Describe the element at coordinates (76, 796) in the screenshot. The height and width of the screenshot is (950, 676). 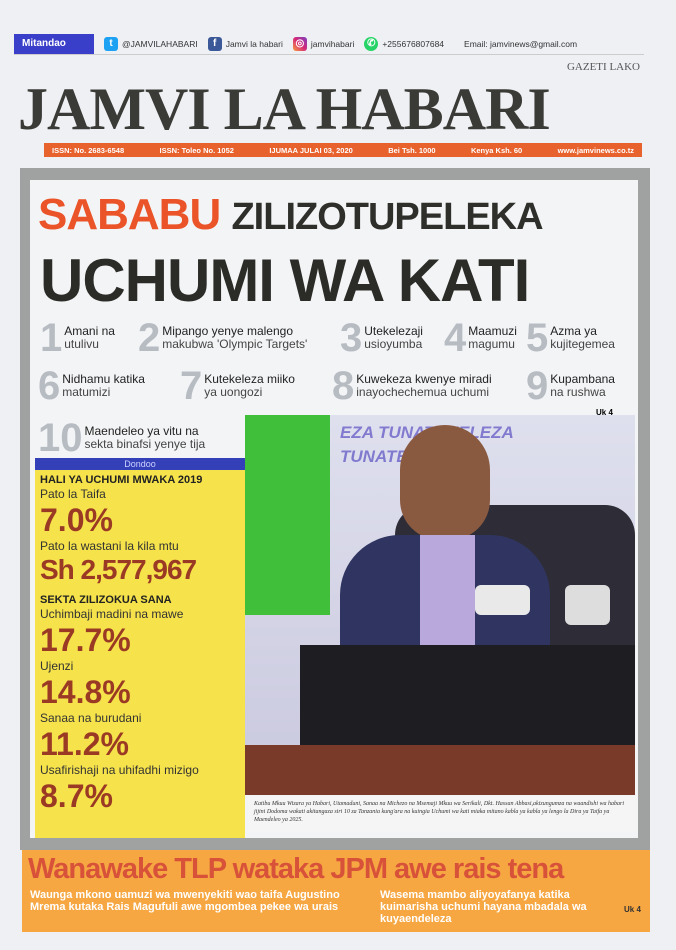
I see `sector-value: 8.7%` at that location.